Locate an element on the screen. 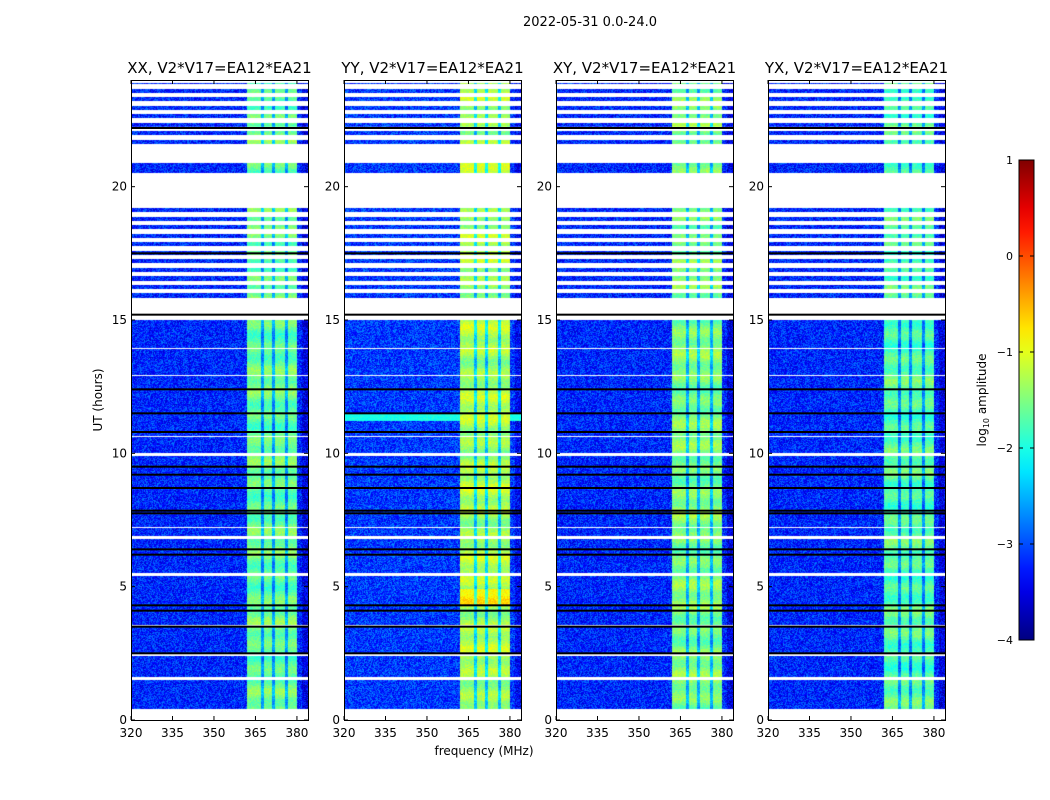 This screenshot has height=800, width=1050. panel-title: YY, V2*V17=EA12*EA21 is located at coordinates (431, 68).